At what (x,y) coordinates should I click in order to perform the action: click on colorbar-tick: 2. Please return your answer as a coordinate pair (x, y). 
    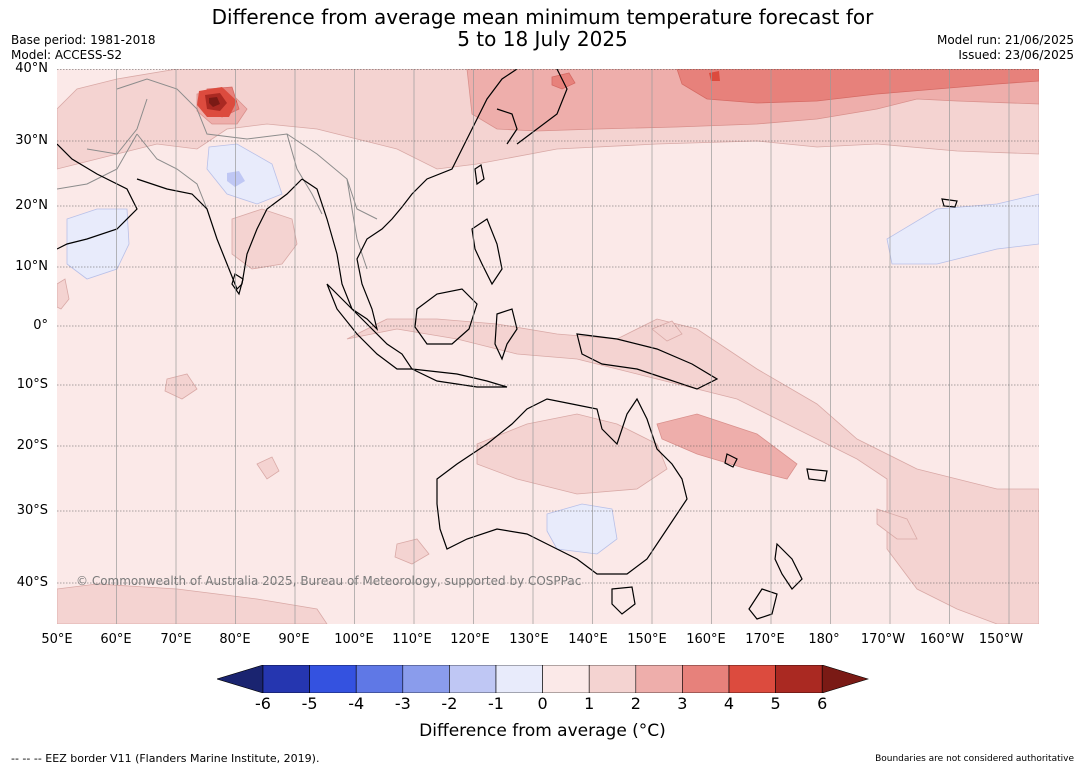
    Looking at the image, I should click on (635, 703).